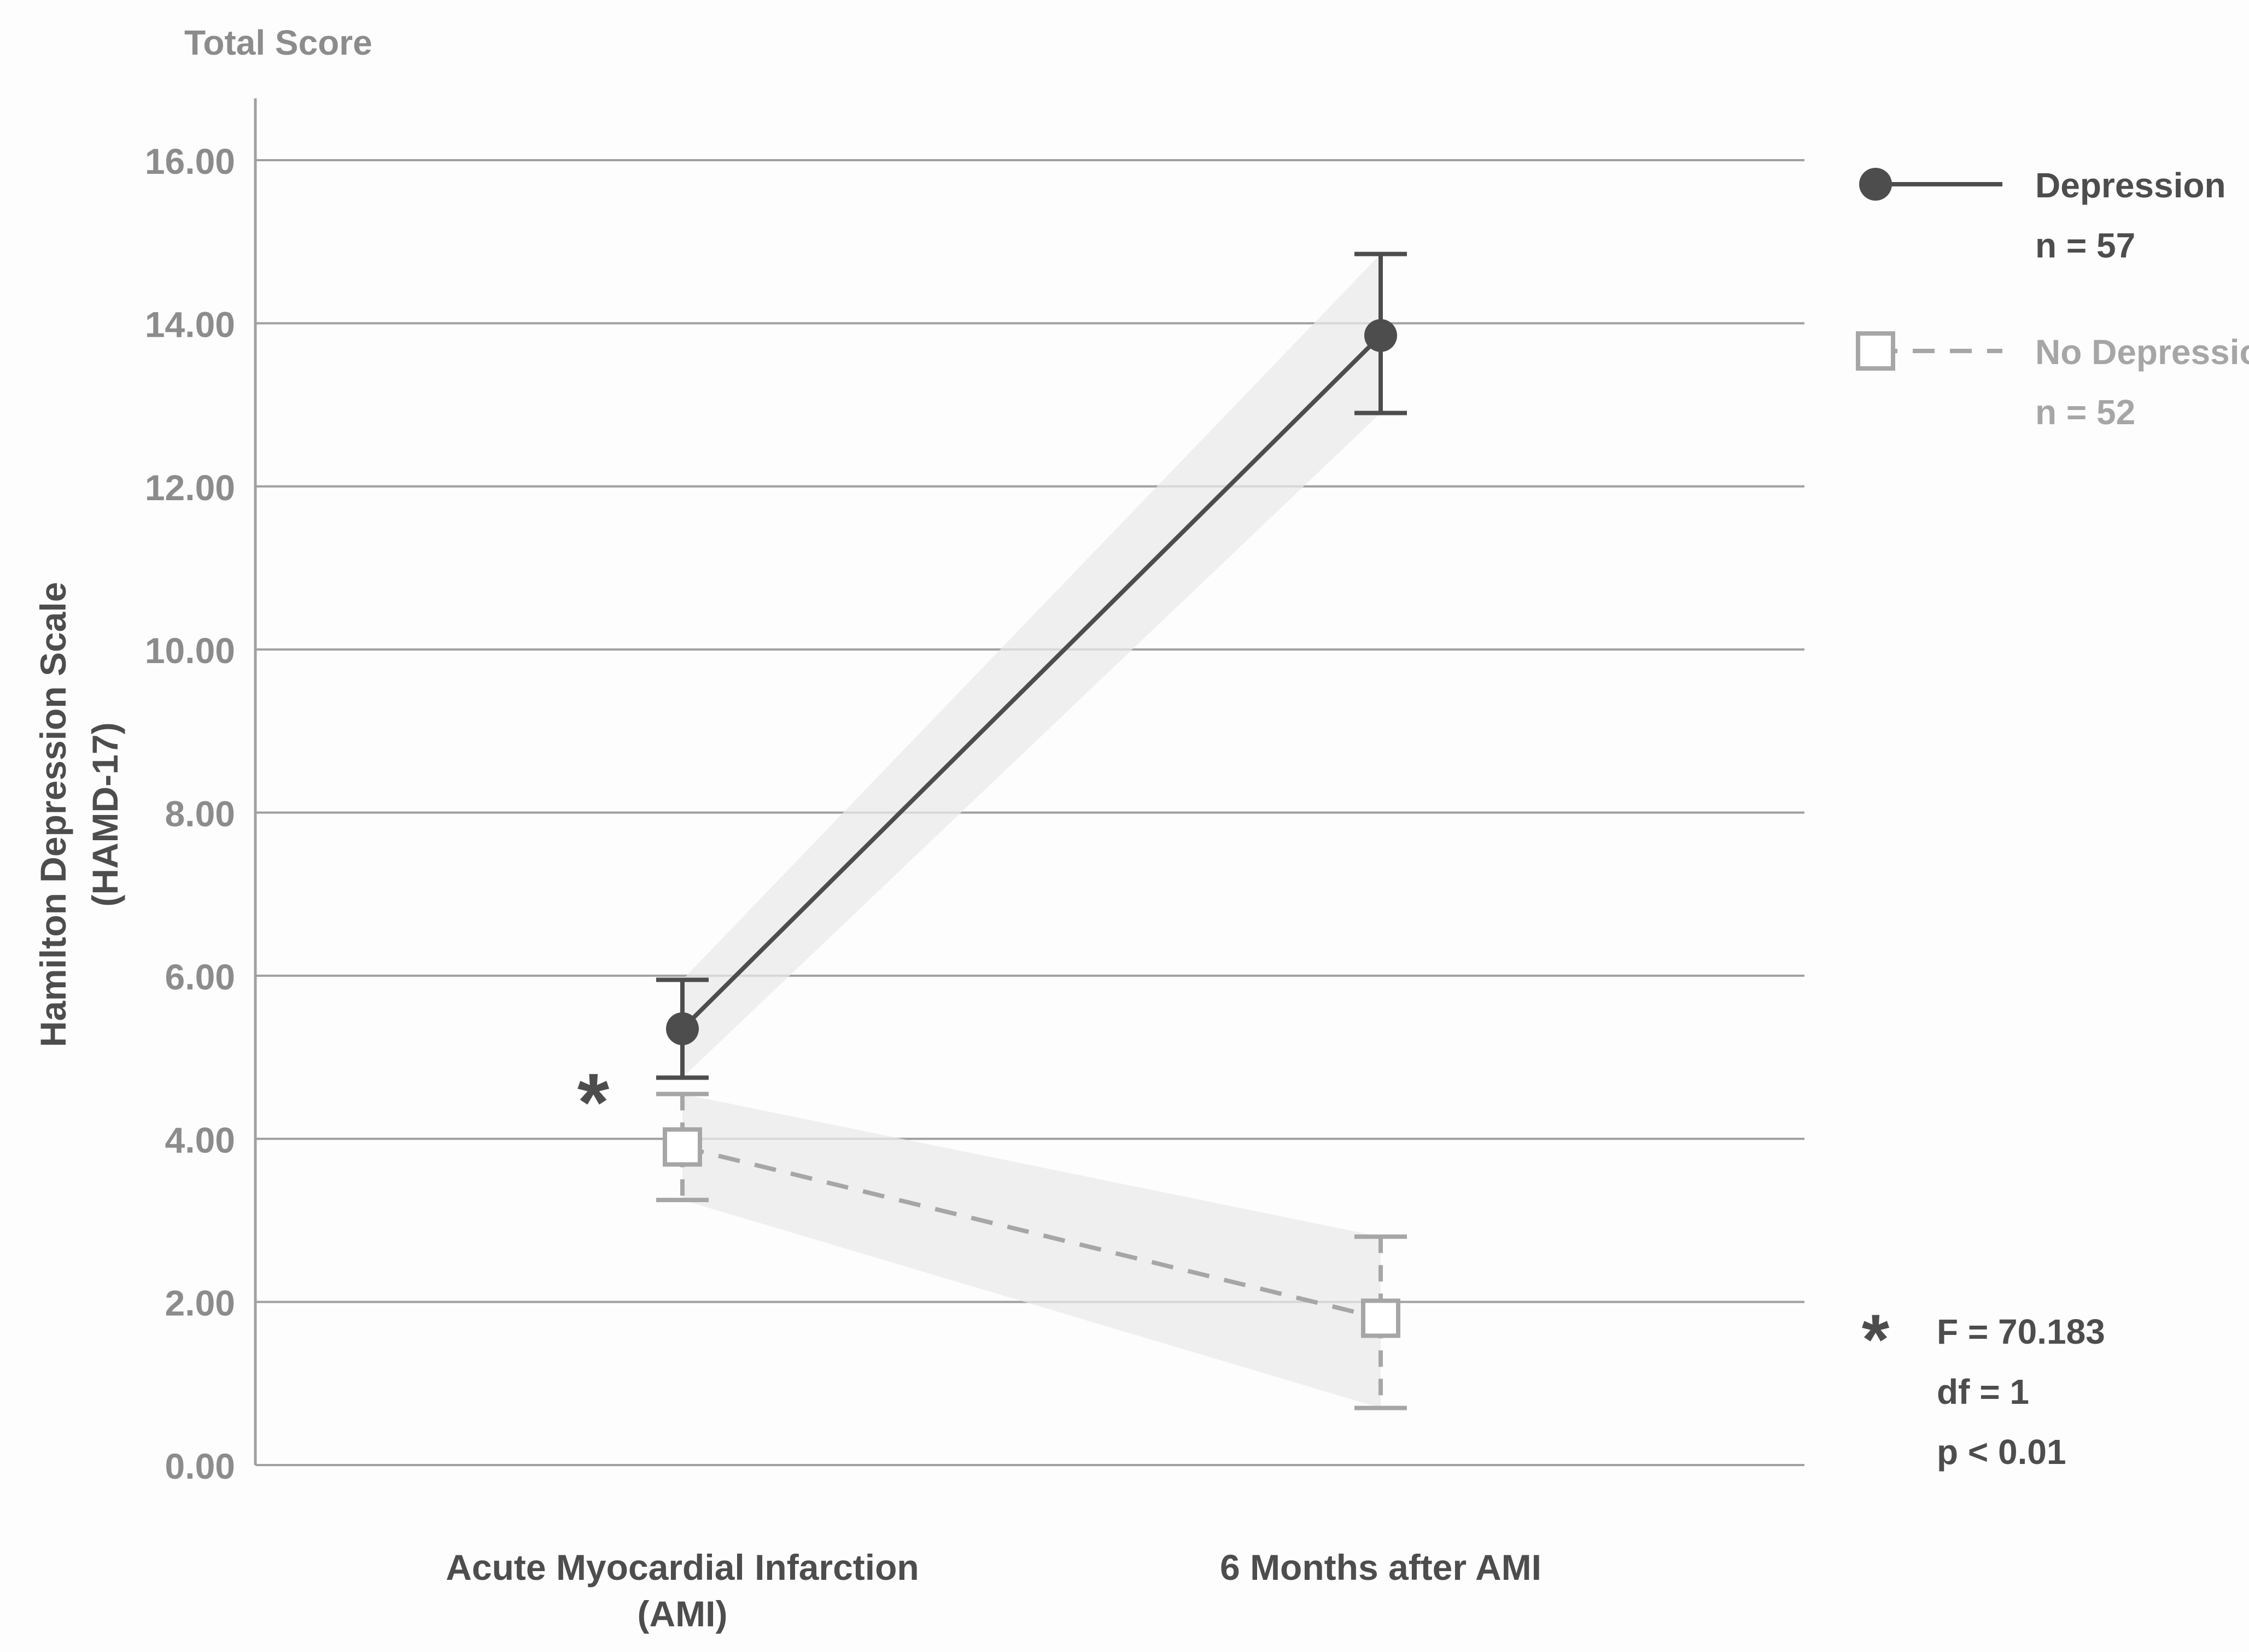 This screenshot has height=1652, width=2249. I want to click on confidence-band-no-depression, so click(1031, 1251).